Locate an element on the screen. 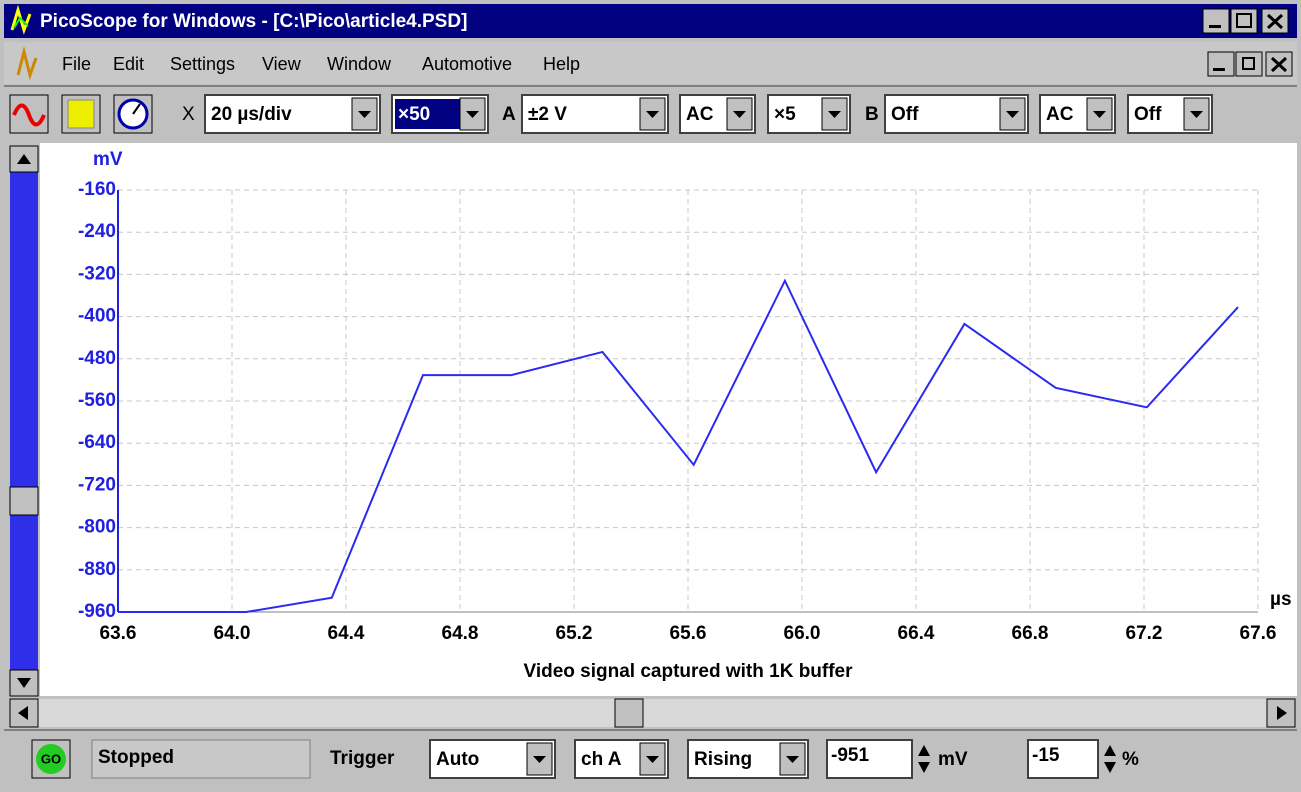  x-tick-label: 67.2 is located at coordinates (1144, 633).